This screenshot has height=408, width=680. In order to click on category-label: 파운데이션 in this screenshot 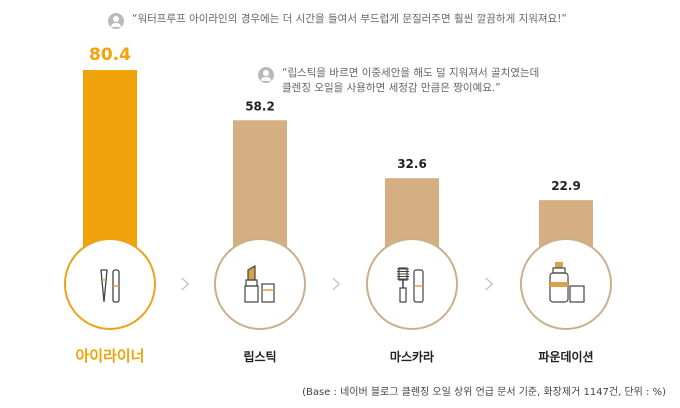, I will do `click(565, 356)`.